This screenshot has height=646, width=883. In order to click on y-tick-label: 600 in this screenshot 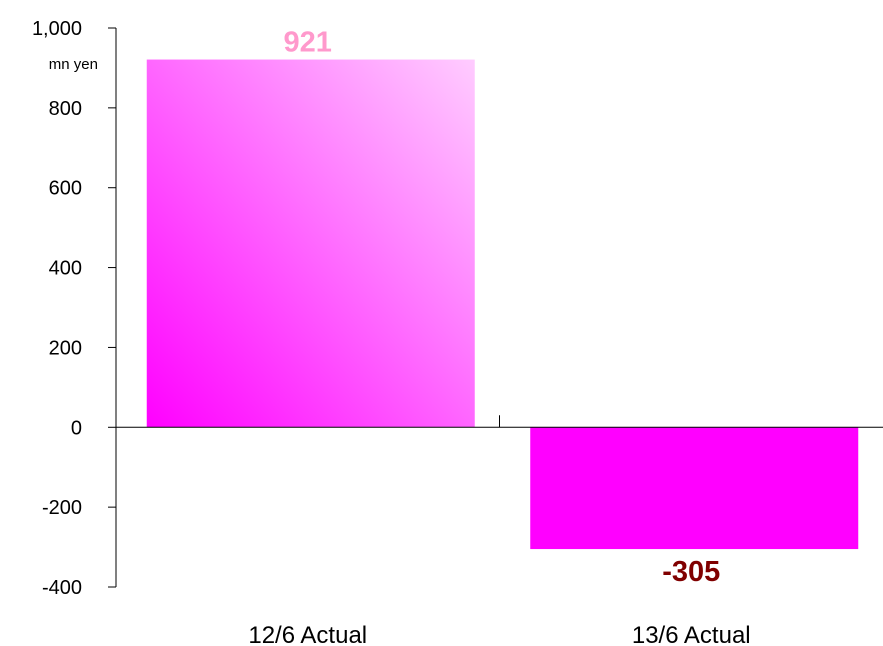, I will do `click(65, 189)`.